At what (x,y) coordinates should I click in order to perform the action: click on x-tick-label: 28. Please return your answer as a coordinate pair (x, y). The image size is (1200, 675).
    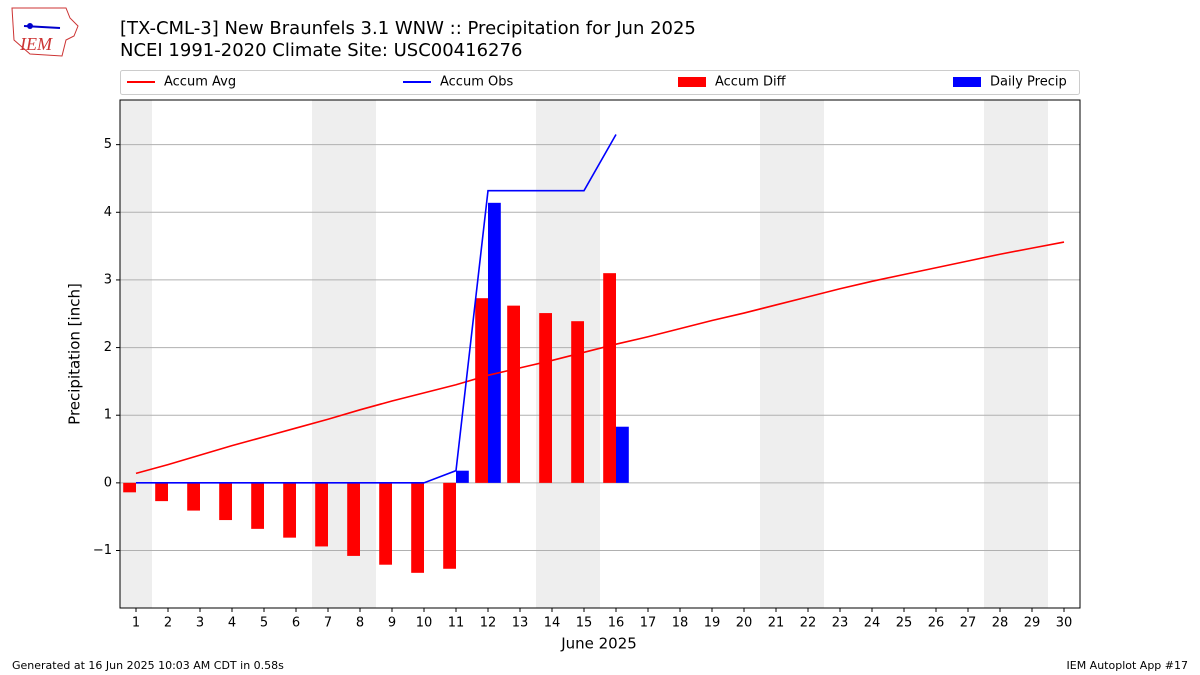
    Looking at the image, I should click on (1000, 623).